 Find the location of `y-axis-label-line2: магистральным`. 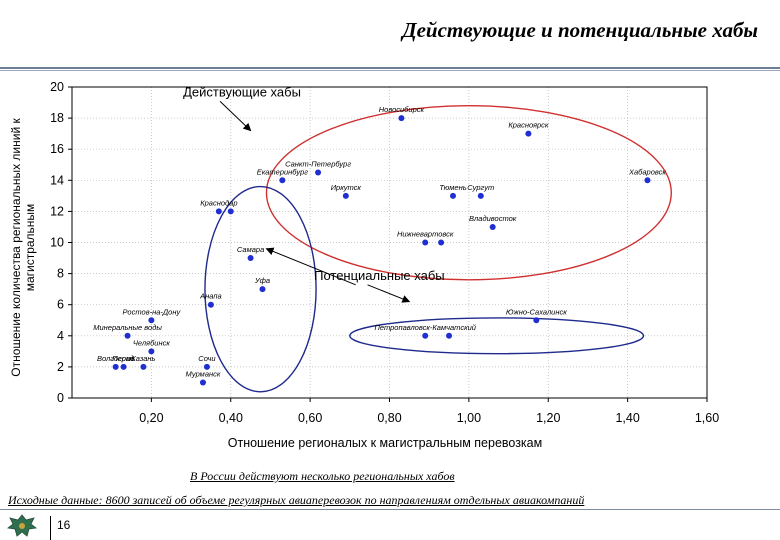

y-axis-label-line2: магистральным is located at coordinates (30, 248).